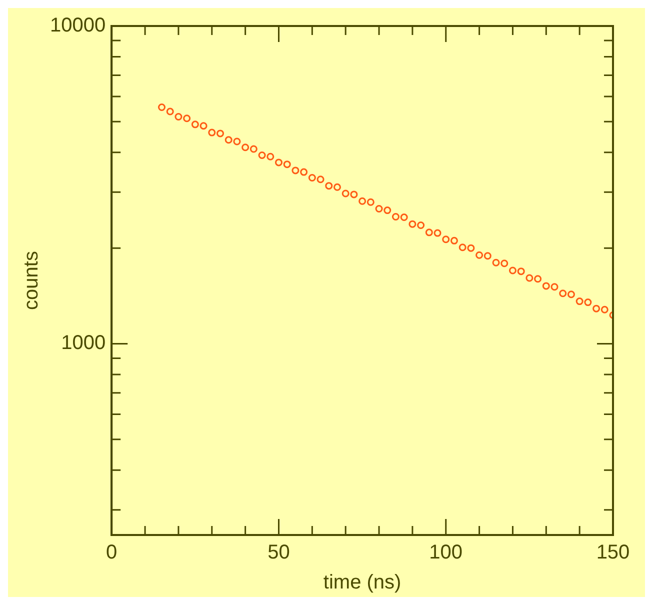 This screenshot has width=653, height=605. I want to click on y-tick-label: 1000, so click(83, 343).